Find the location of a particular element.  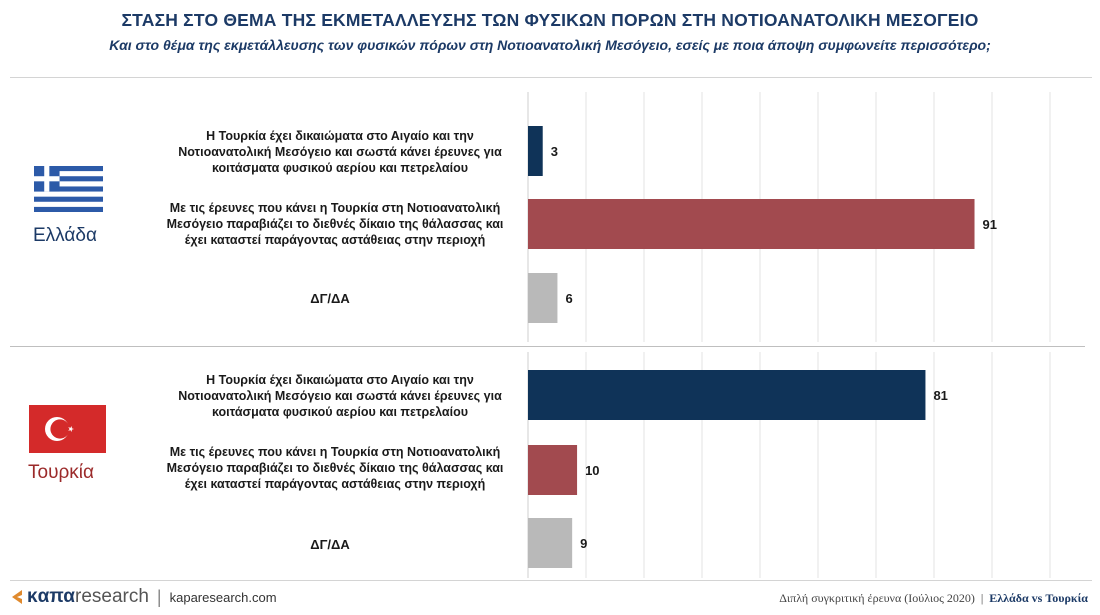

kapa-logo-icon is located at coordinates (17, 597).